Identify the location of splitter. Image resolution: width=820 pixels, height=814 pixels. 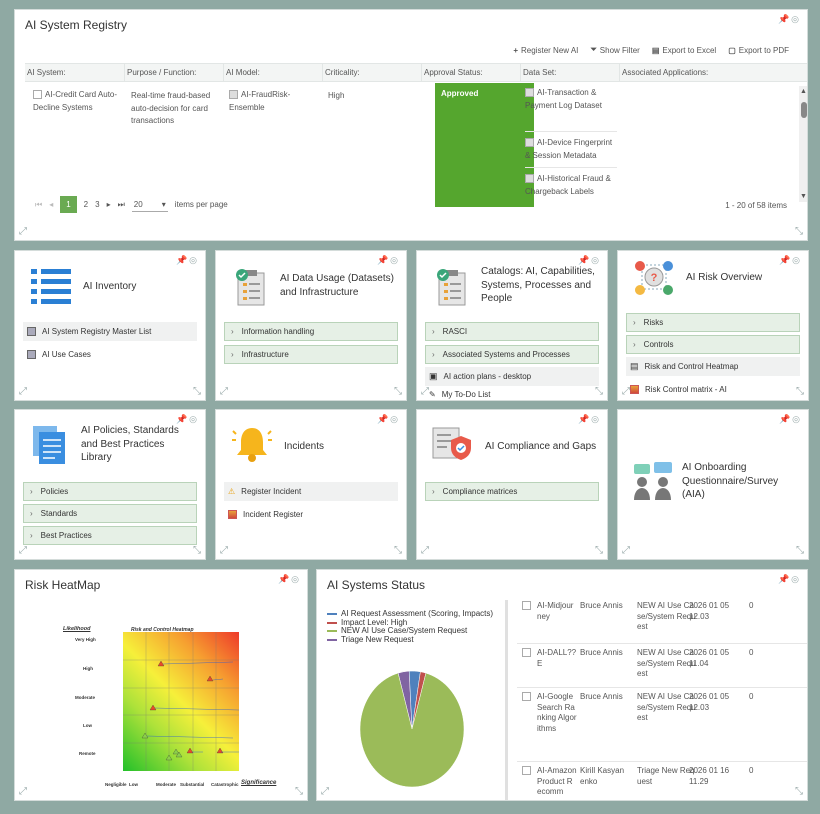
(506, 700).